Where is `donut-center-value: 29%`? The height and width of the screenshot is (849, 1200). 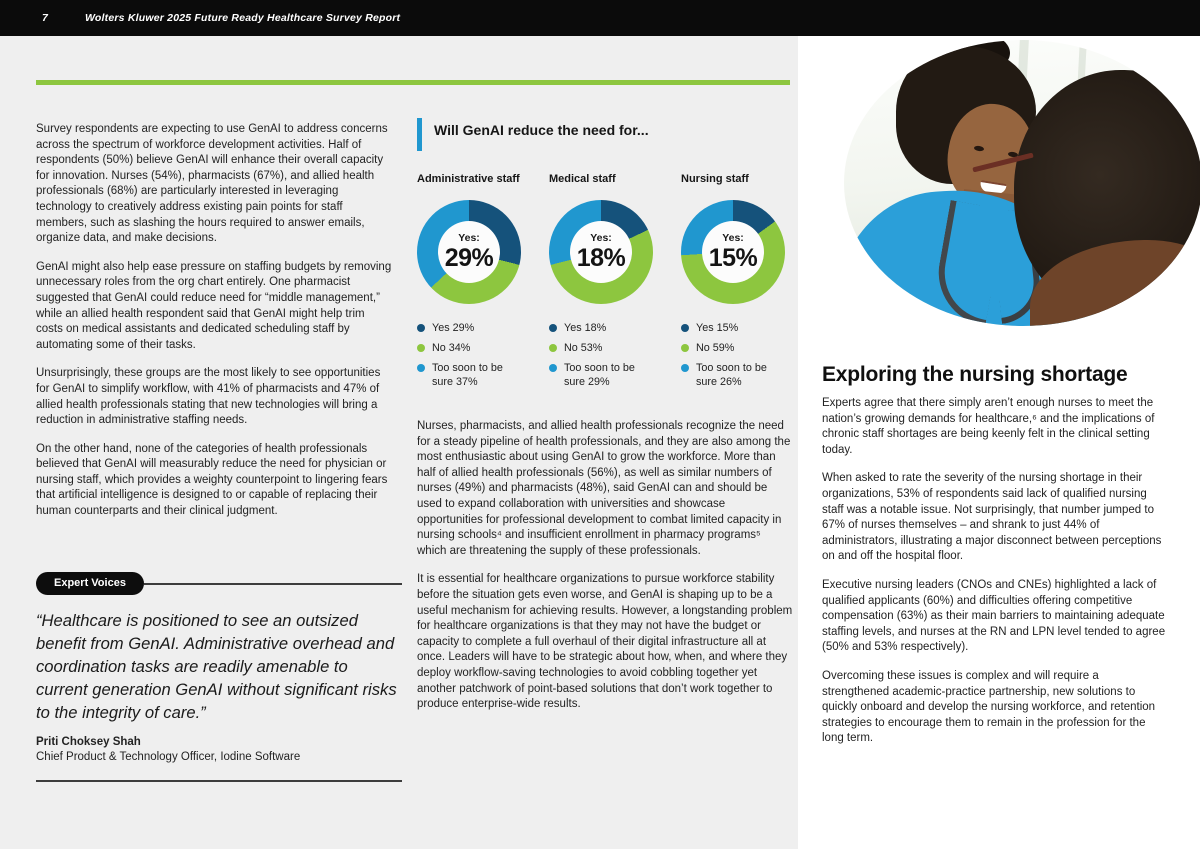
donut-center-value: 29% is located at coordinates (469, 257).